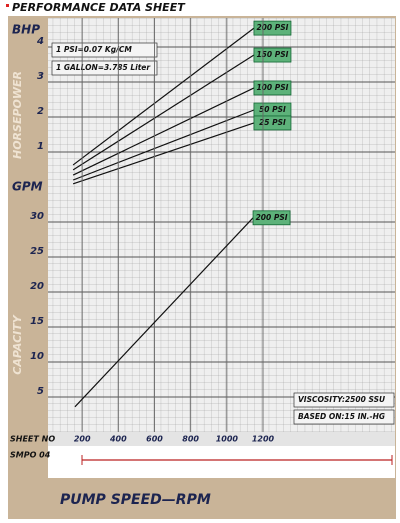 The width and height of the screenshot is (400, 523). Describe the element at coordinates (40, 146) in the screenshot. I see `y-tick-label: 1` at that location.